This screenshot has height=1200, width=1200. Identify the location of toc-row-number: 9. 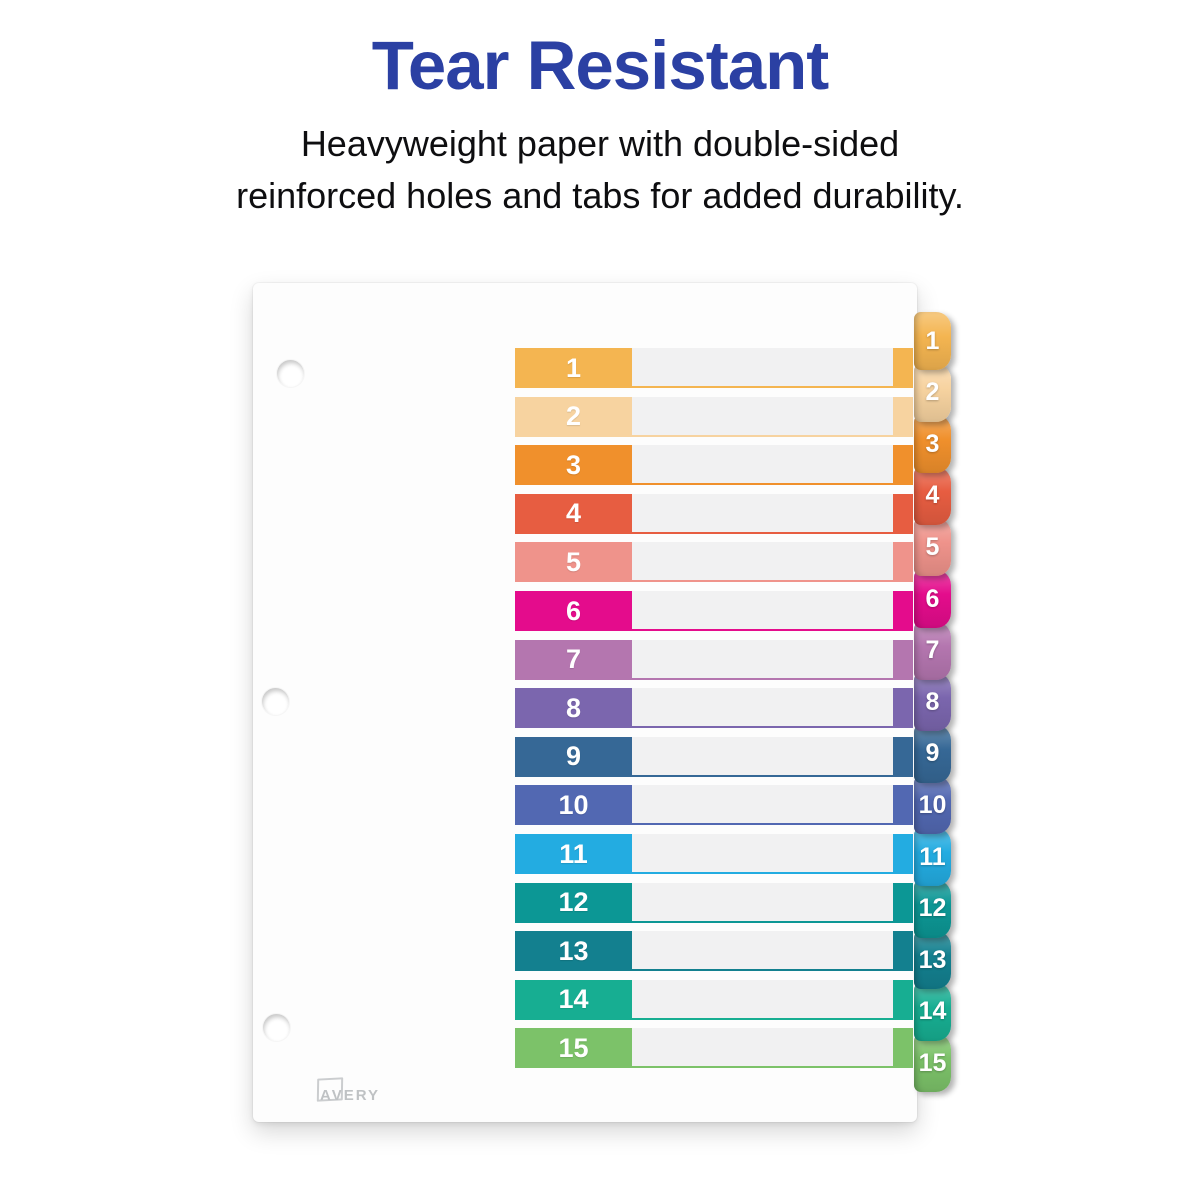
(573, 756).